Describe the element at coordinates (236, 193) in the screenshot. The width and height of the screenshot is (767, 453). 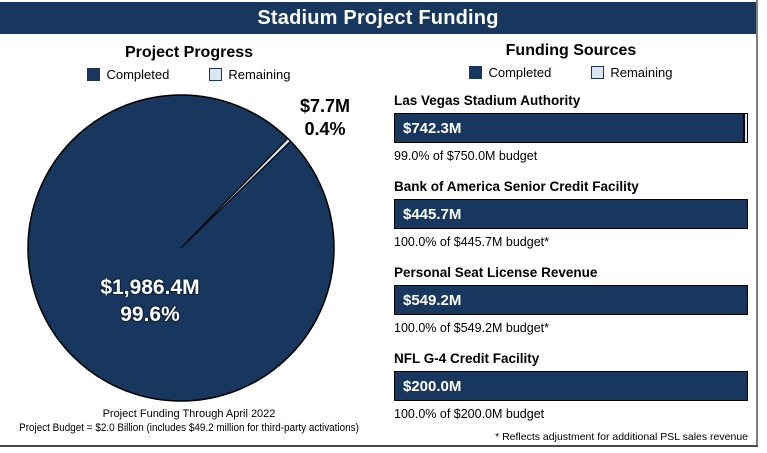
I see `pie-slice-remaining` at that location.